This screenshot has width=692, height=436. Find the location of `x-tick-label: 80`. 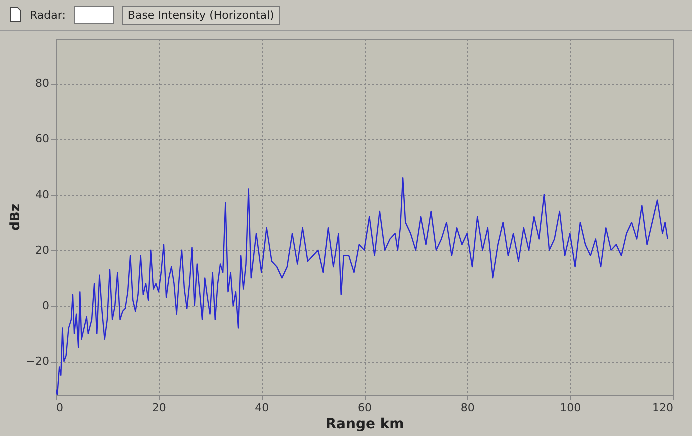

x-tick-label: 80 is located at coordinates (467, 408).